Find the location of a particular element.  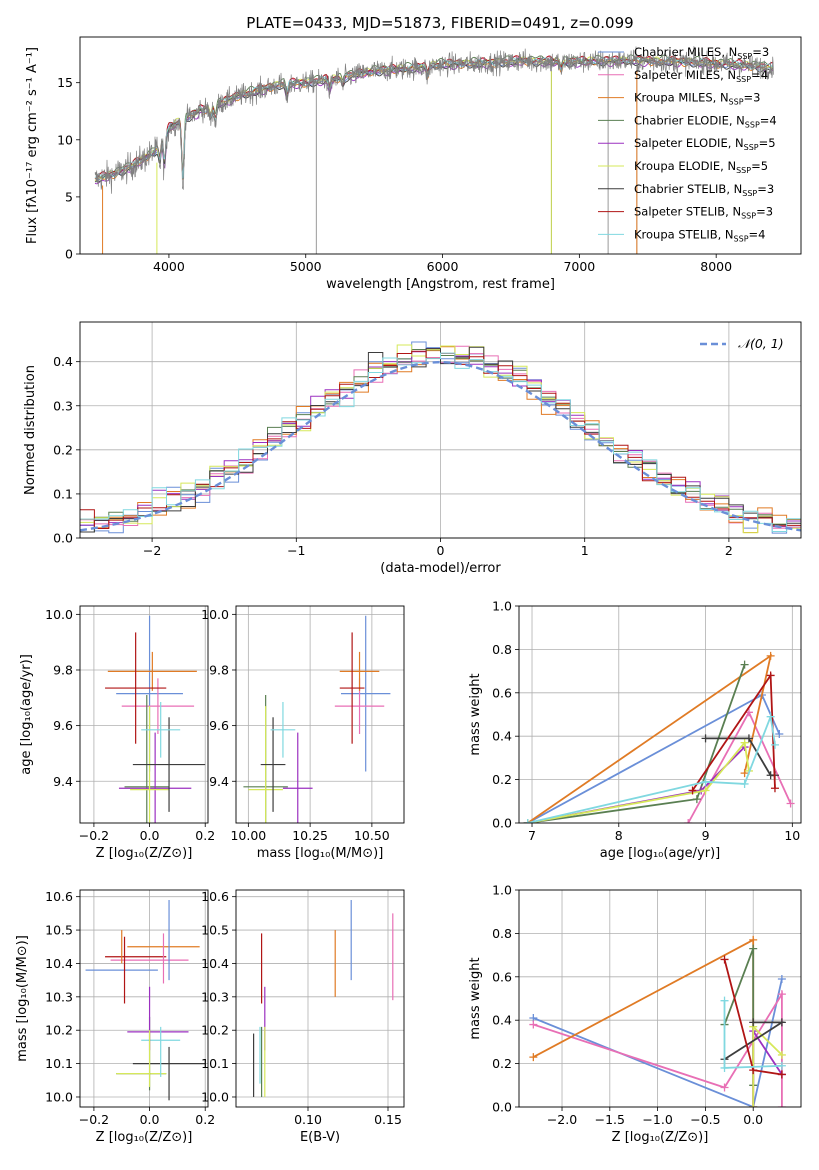

axis-ticks: −0.2 0.0 0.2 9.4 9.6 9.8 10.0 is located at coordinates (130, 725).